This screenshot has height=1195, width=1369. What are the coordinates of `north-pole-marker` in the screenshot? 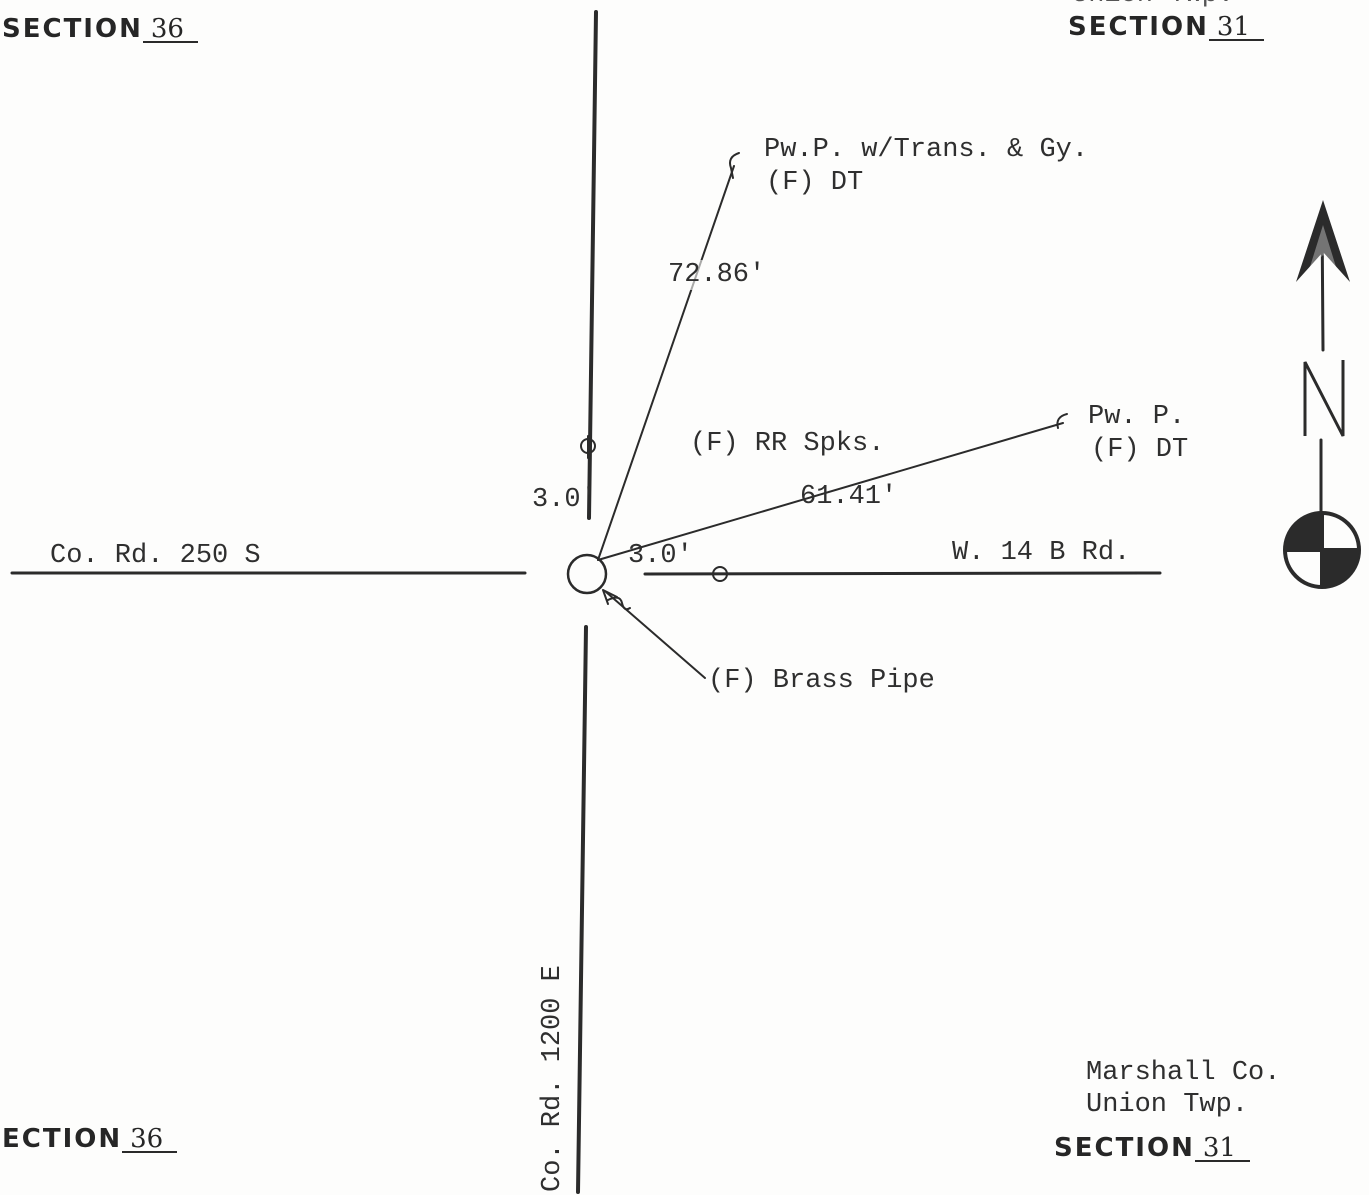 It's located at (734, 165).